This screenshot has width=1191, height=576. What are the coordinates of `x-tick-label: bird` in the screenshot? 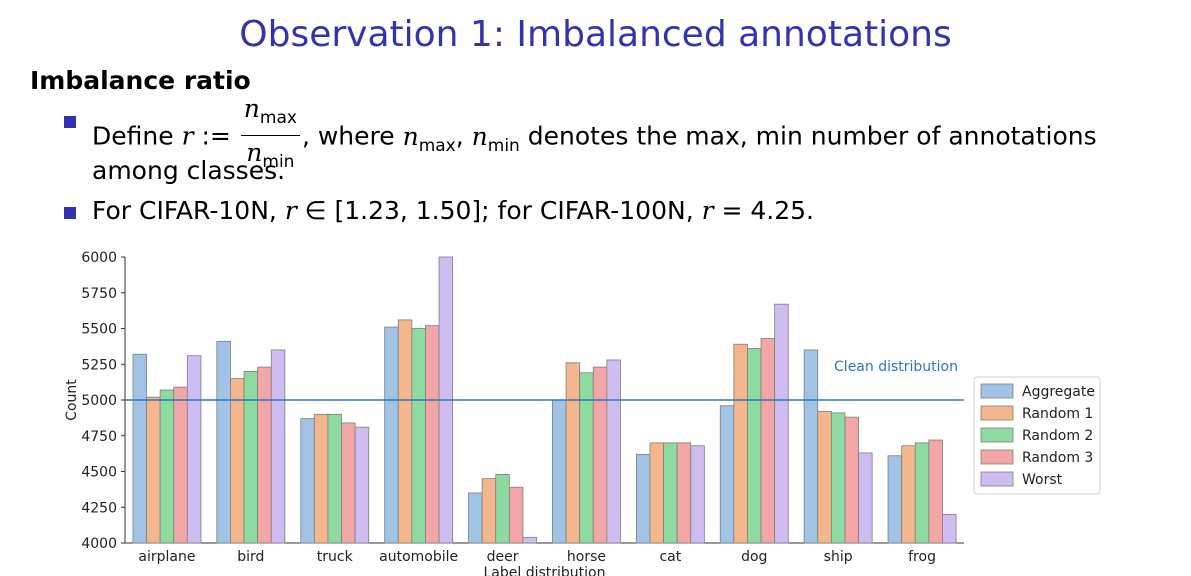 It's located at (250, 557).